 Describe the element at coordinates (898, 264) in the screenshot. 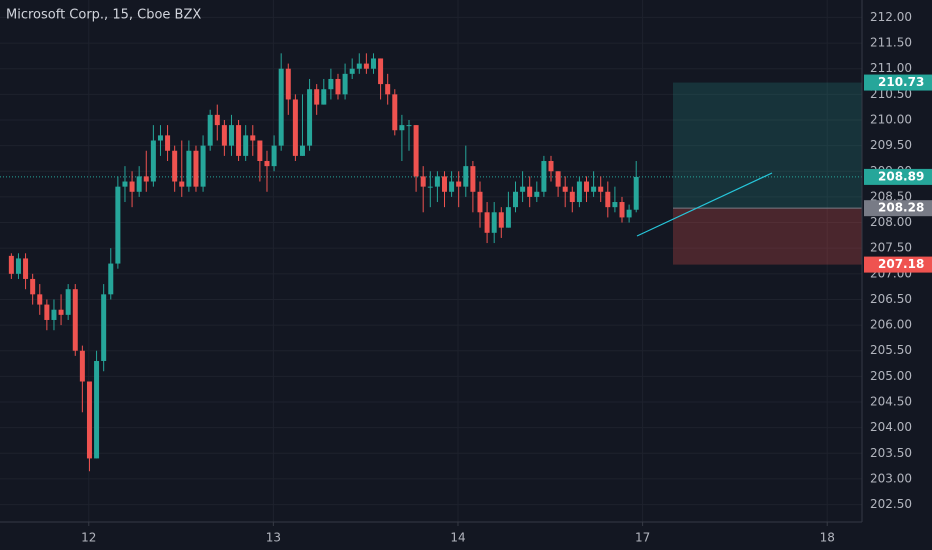

I see `stop-price-label-box` at that location.